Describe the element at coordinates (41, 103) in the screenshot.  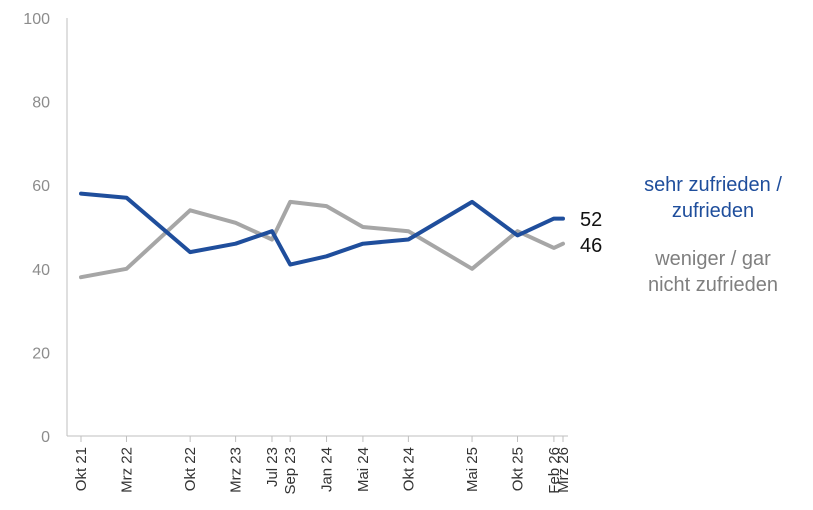
I see `y-tick-label: 80` at that location.